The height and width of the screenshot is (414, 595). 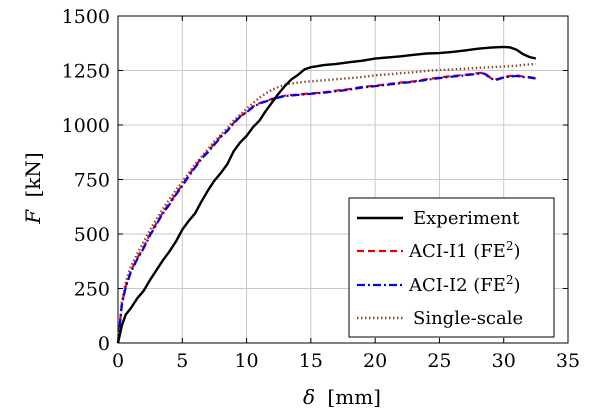 What do you see at coordinates (311, 361) in the screenshot?
I see `x-tick-label: 15` at bounding box center [311, 361].